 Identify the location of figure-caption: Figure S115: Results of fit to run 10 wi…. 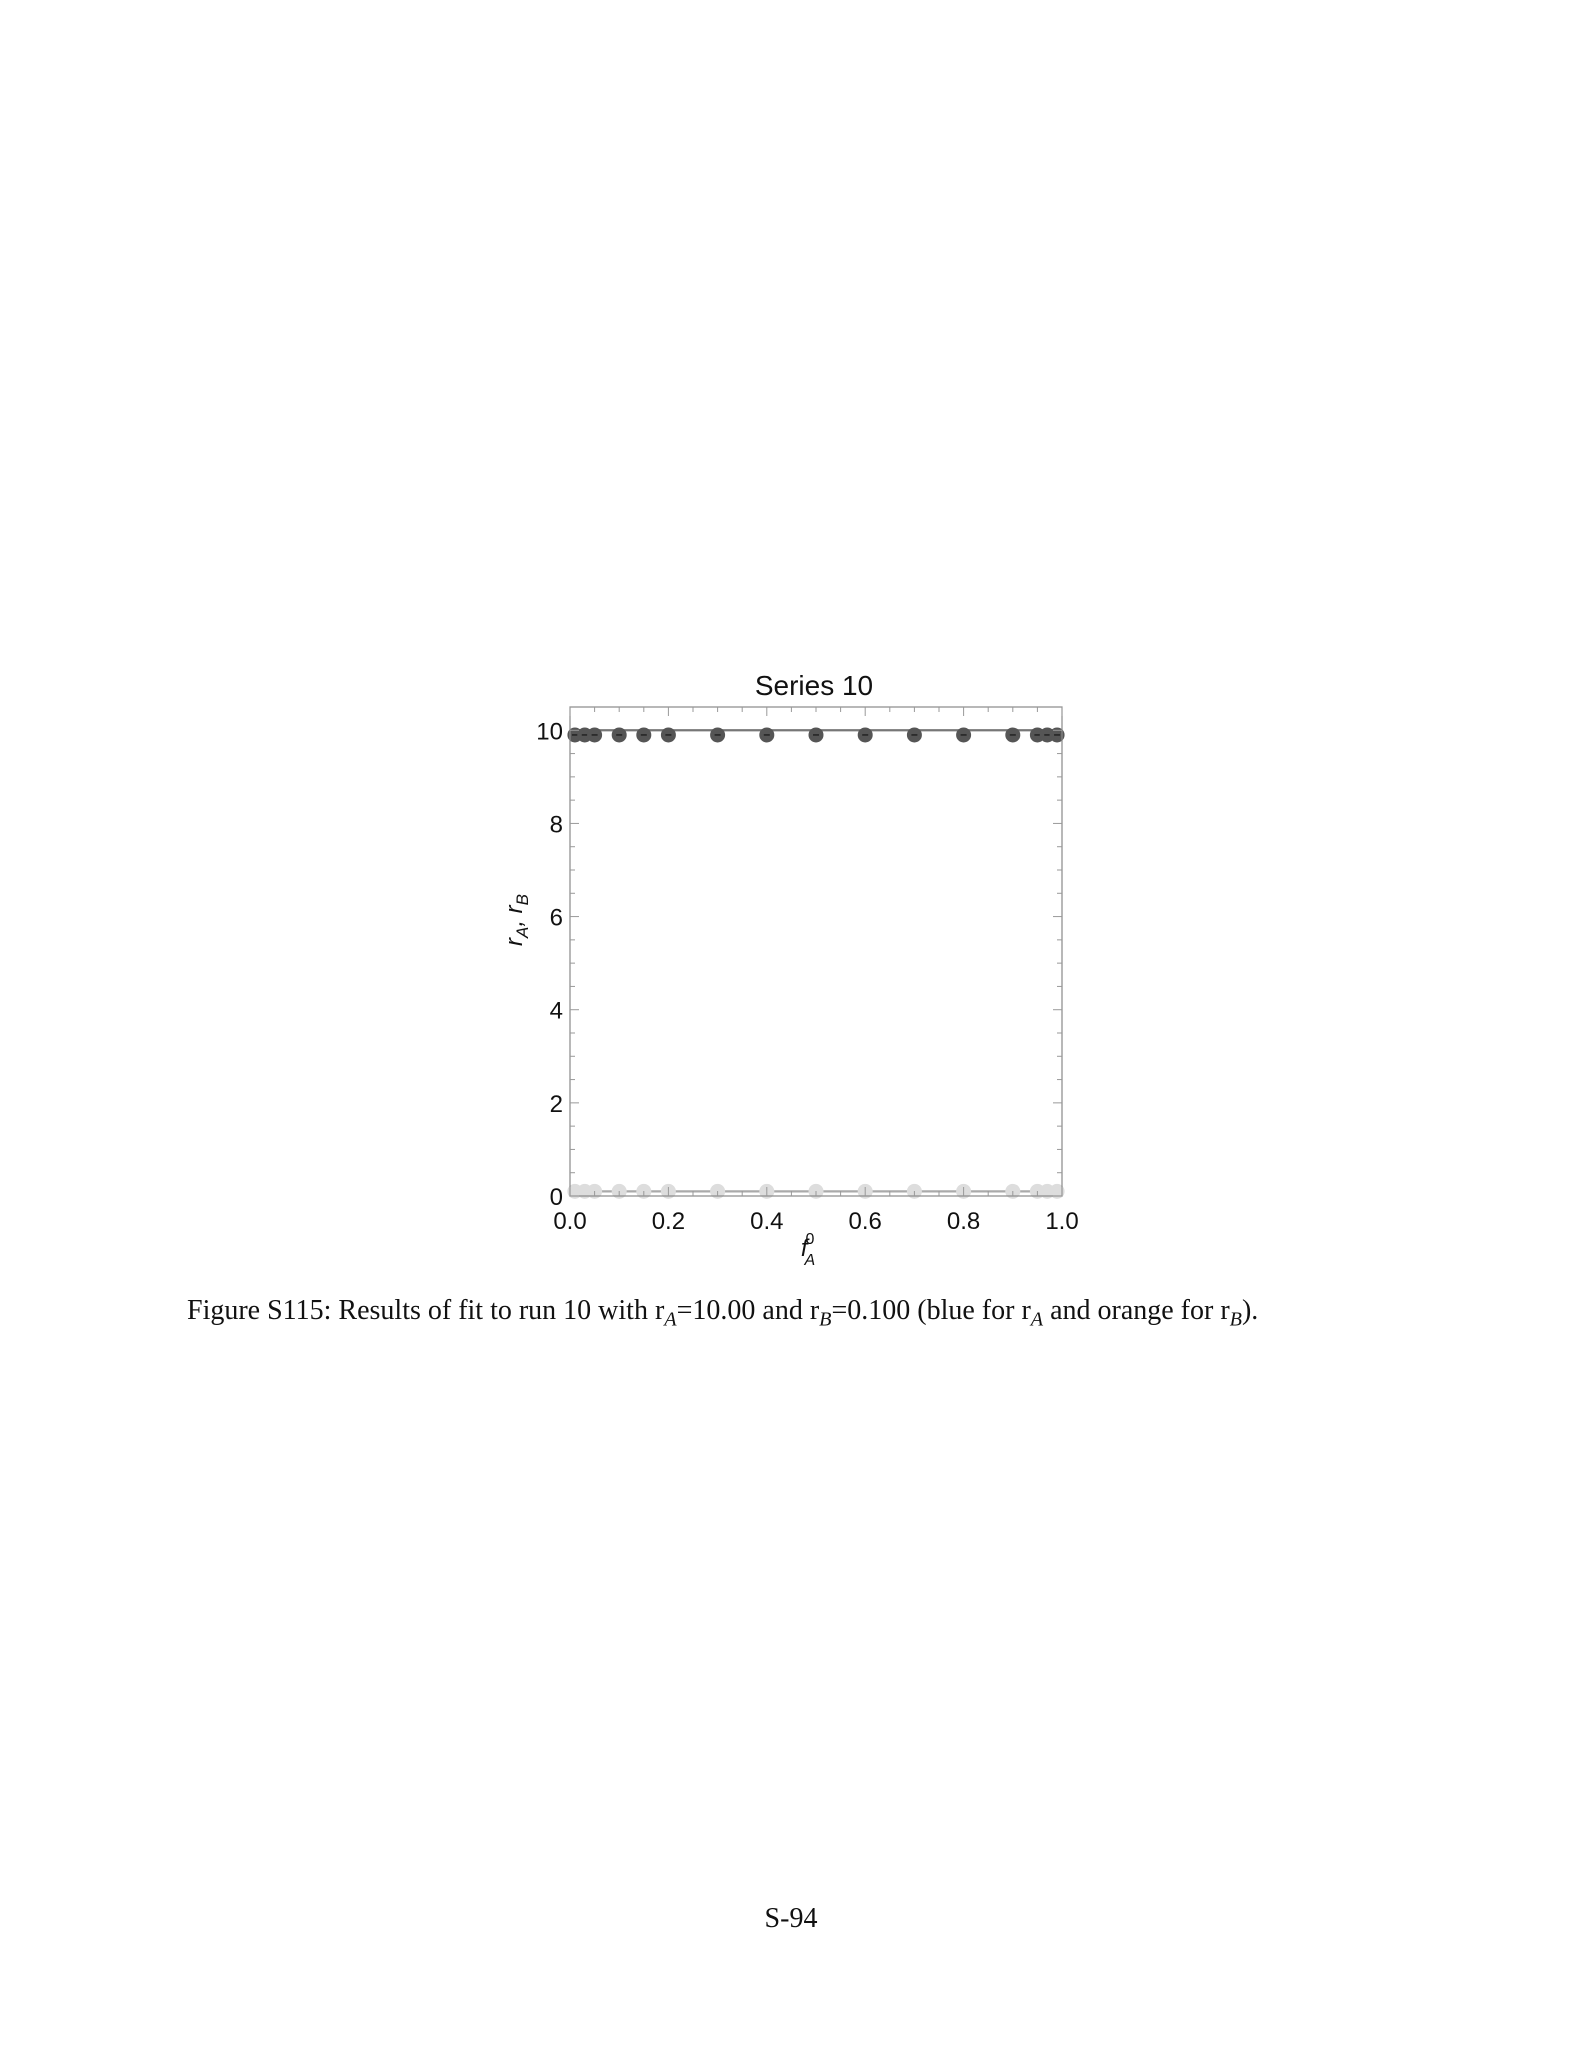
(723, 1313).